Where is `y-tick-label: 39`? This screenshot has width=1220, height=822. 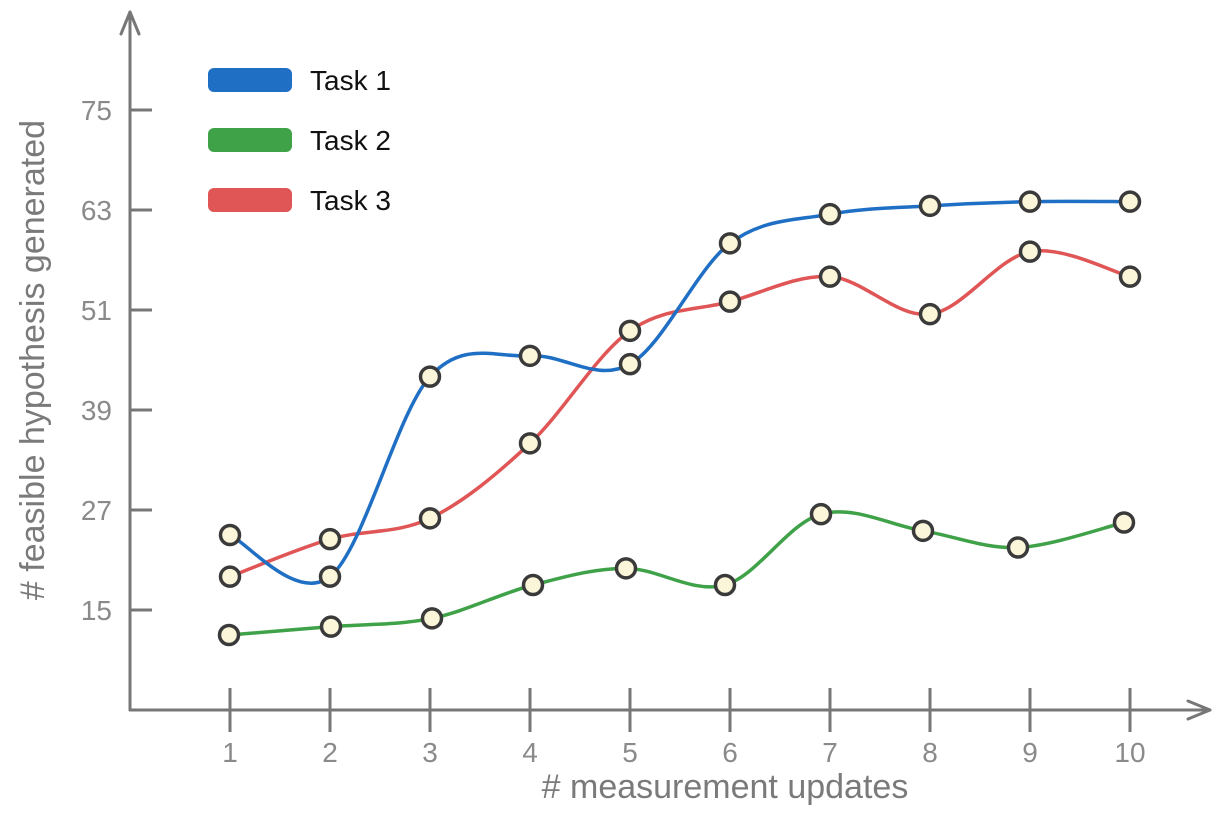
y-tick-label: 39 is located at coordinates (96, 410).